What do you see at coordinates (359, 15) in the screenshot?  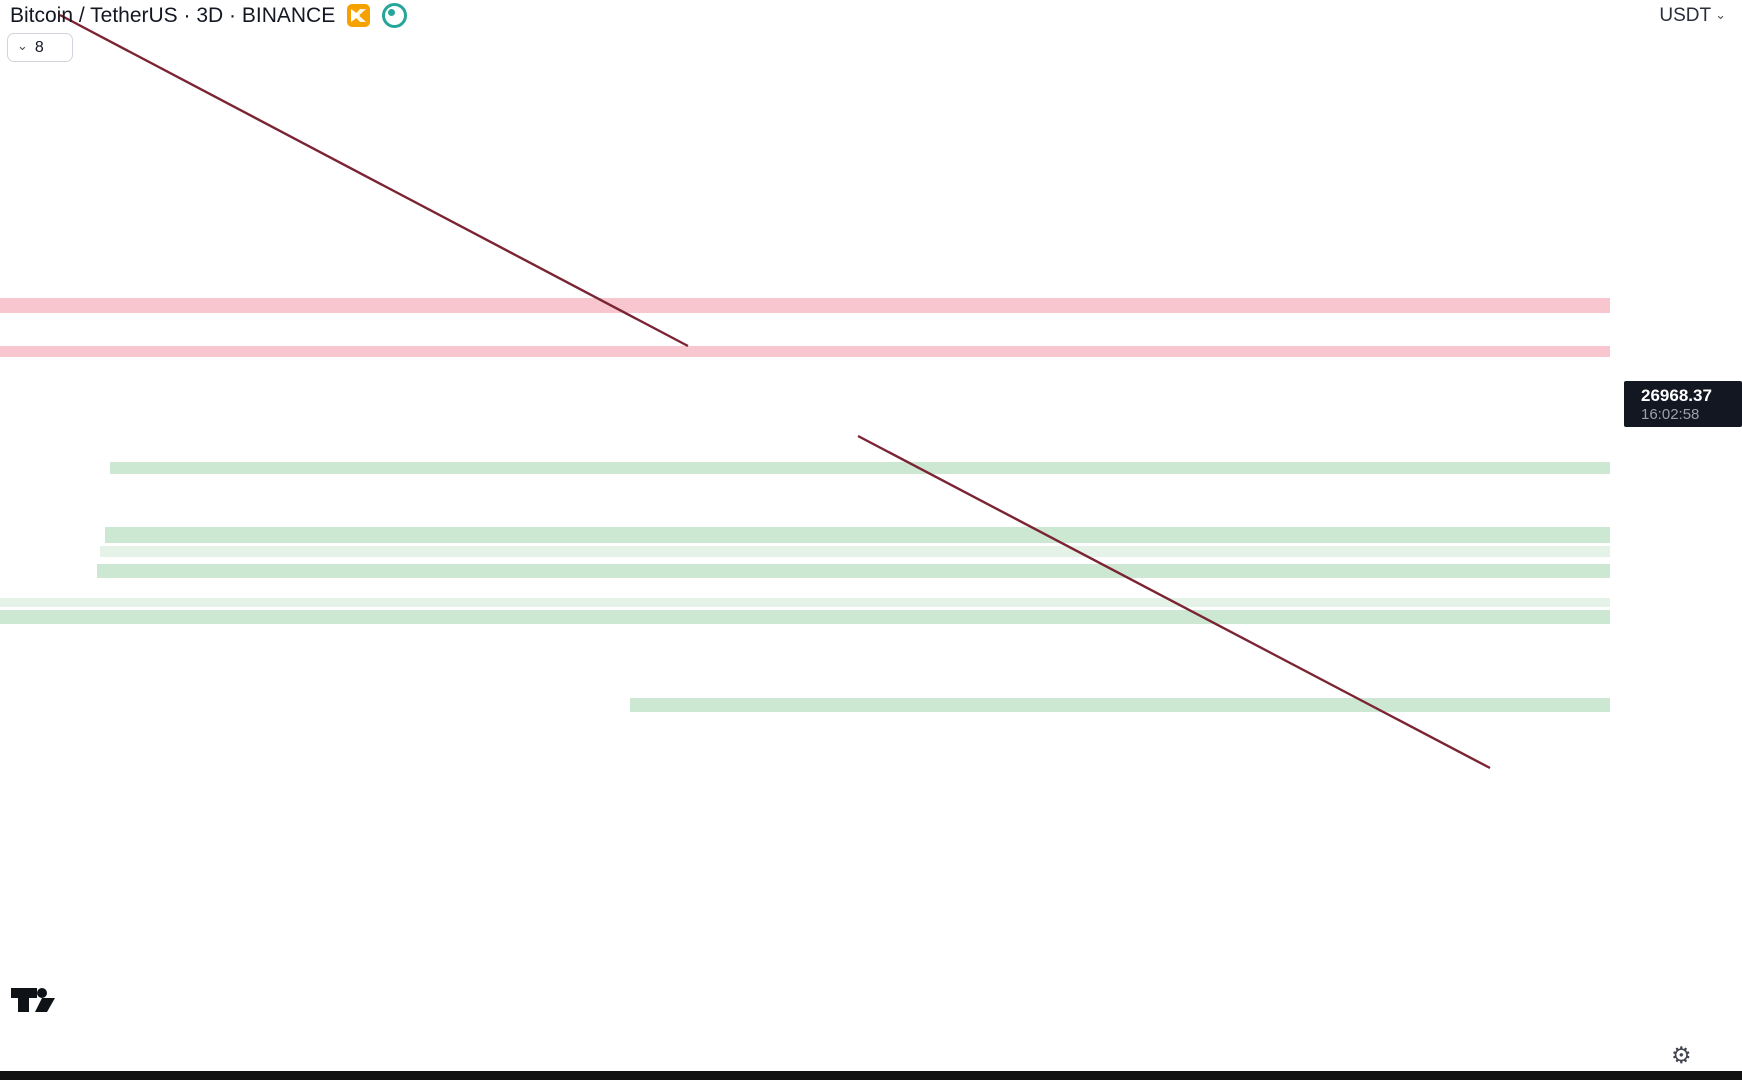 I see `binance-logo-icon` at bounding box center [359, 15].